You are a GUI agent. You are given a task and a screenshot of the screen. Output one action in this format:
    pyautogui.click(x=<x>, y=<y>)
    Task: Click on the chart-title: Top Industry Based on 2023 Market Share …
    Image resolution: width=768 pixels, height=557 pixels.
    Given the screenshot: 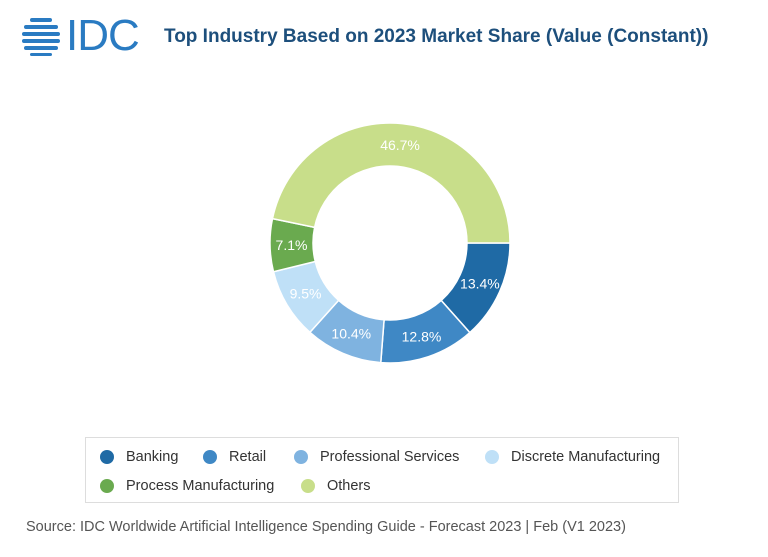 What is the action you would take?
    pyautogui.click(x=436, y=36)
    